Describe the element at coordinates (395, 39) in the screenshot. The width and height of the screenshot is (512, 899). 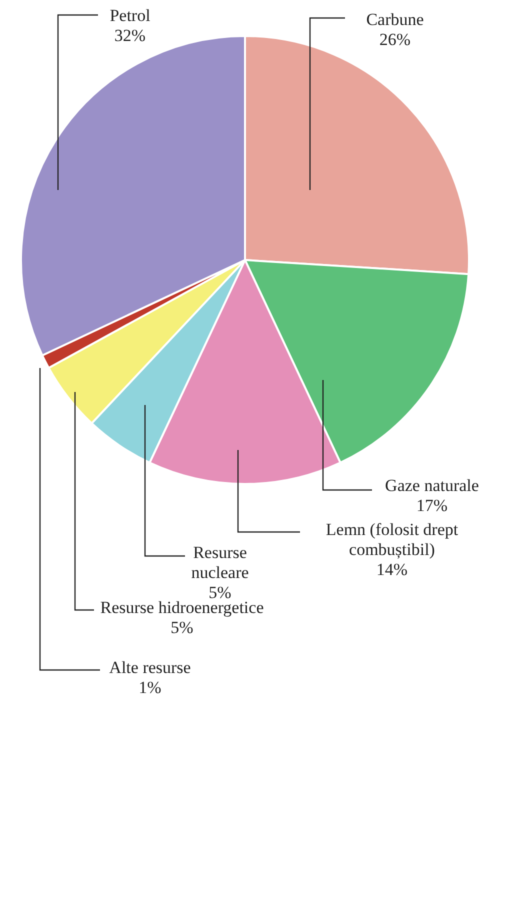
I see `data-label: 26%` at that location.